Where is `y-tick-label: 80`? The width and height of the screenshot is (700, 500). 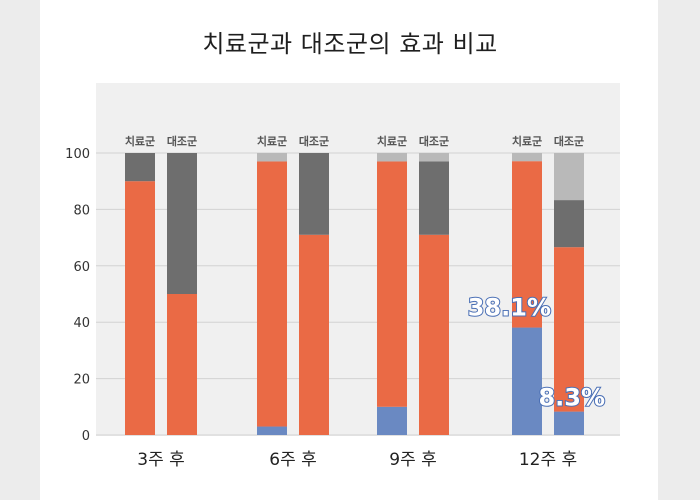
y-tick-label: 80 is located at coordinates (81, 210).